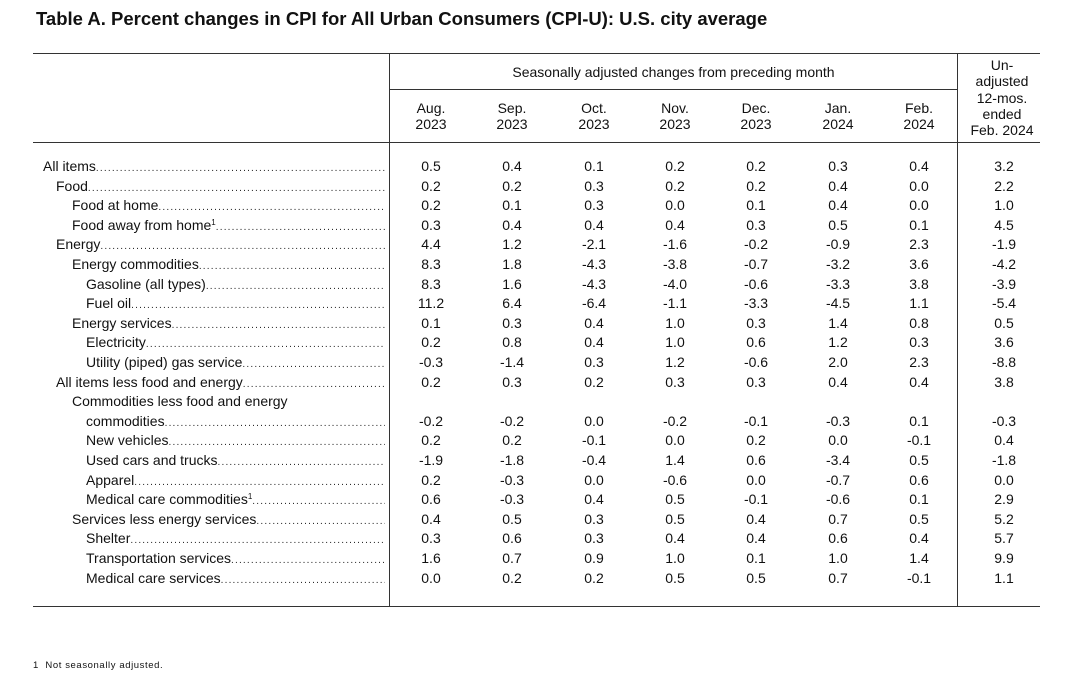  I want to click on monthly-value-cell: -0.2, so click(431, 420).